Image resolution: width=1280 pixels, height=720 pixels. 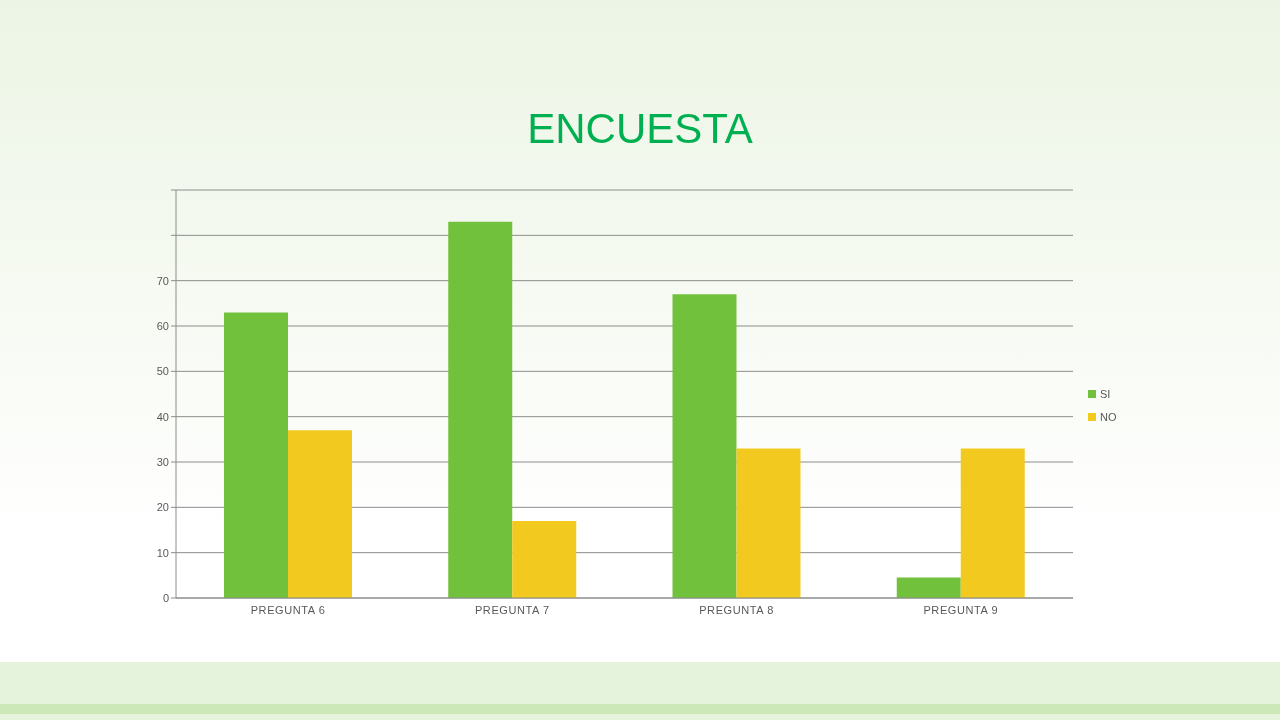 What do you see at coordinates (288, 609) in the screenshot?
I see `x-tick-label: PREGUNTA 6` at bounding box center [288, 609].